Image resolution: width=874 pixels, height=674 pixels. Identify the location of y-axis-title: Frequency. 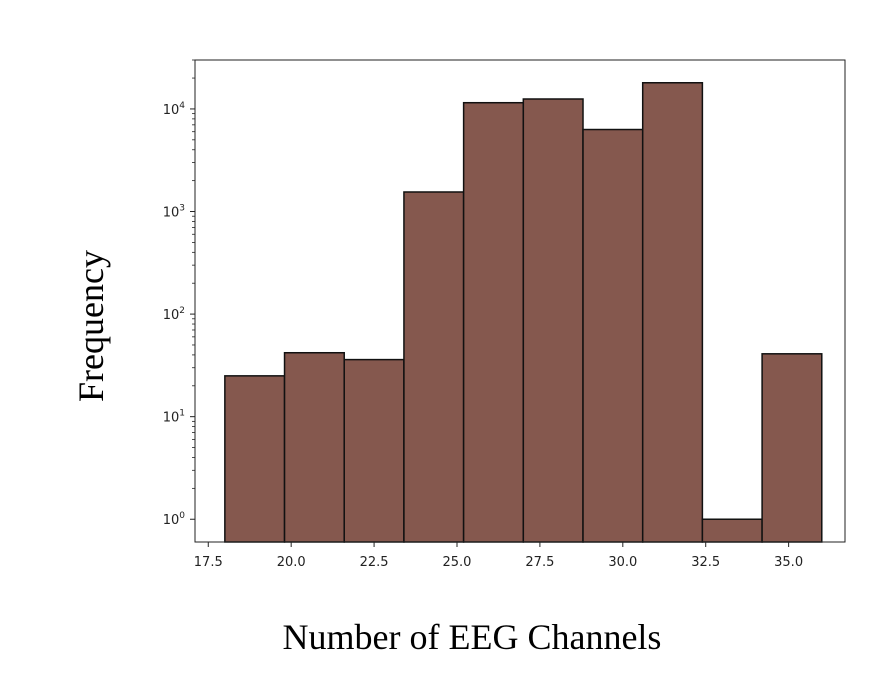
(91, 326).